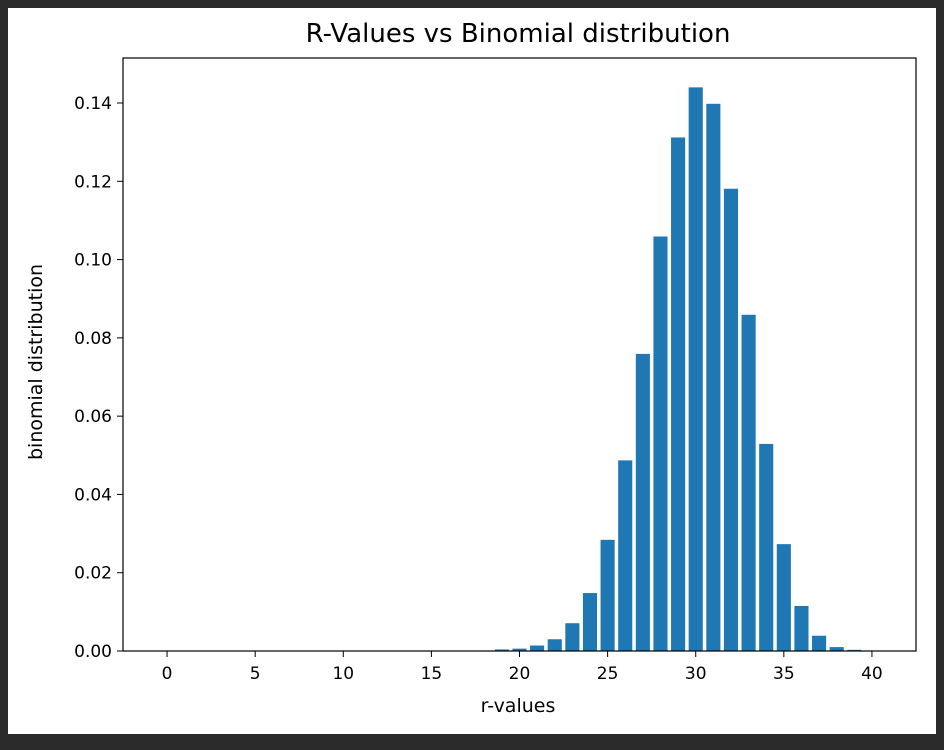  What do you see at coordinates (518, 34) in the screenshot?
I see `chart-title: R-Values vs Binomial distribution` at bounding box center [518, 34].